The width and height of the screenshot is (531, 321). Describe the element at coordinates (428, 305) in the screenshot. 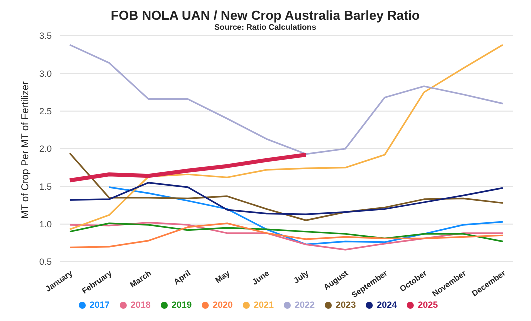

I see `legend-label: 2025` at that location.